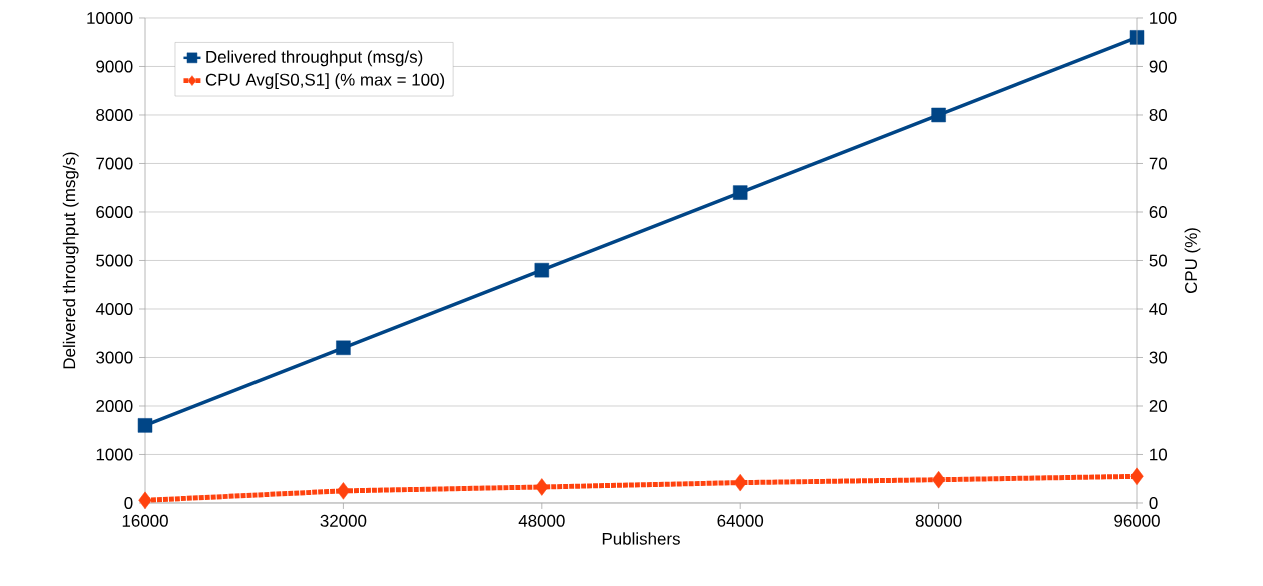  I want to click on y-tick-label: 3000, so click(114, 357).